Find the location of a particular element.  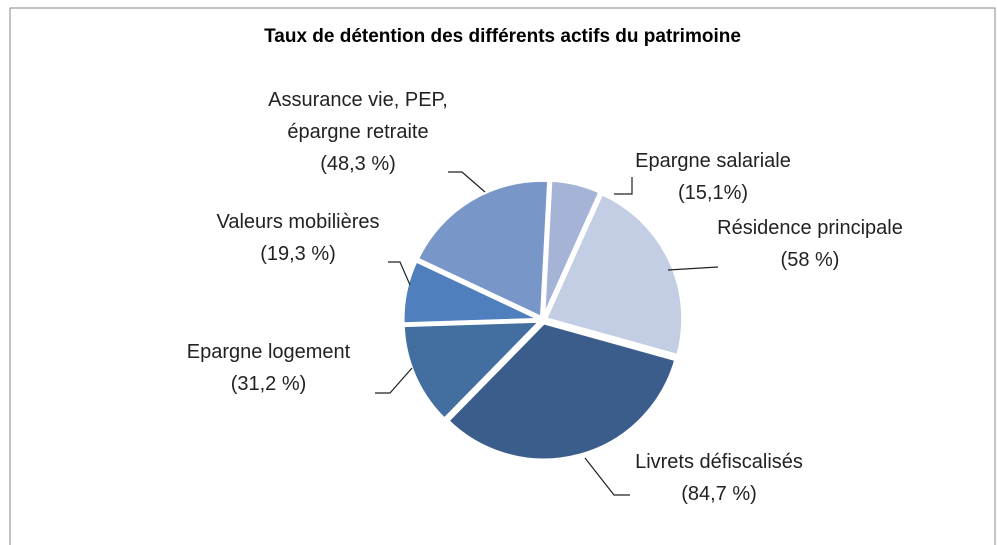

slice-label: Valeurs mobilières (19,3 %) is located at coordinates (298, 238).